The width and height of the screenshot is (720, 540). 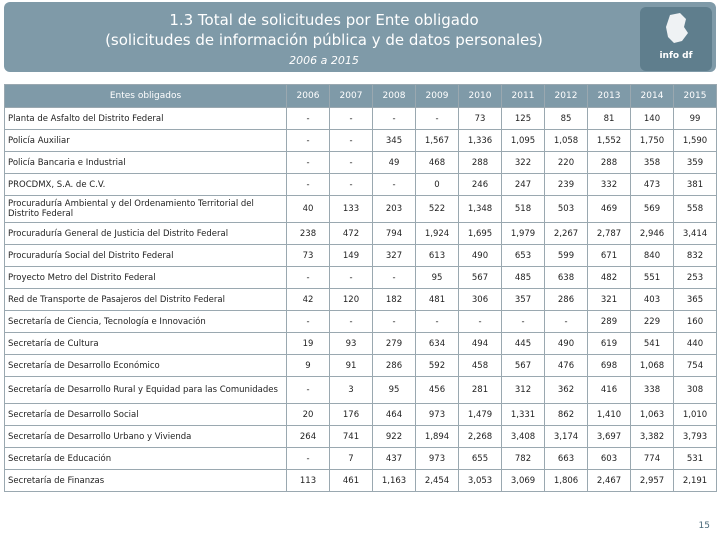 What do you see at coordinates (609, 277) in the screenshot?
I see `value-cell: 482` at bounding box center [609, 277].